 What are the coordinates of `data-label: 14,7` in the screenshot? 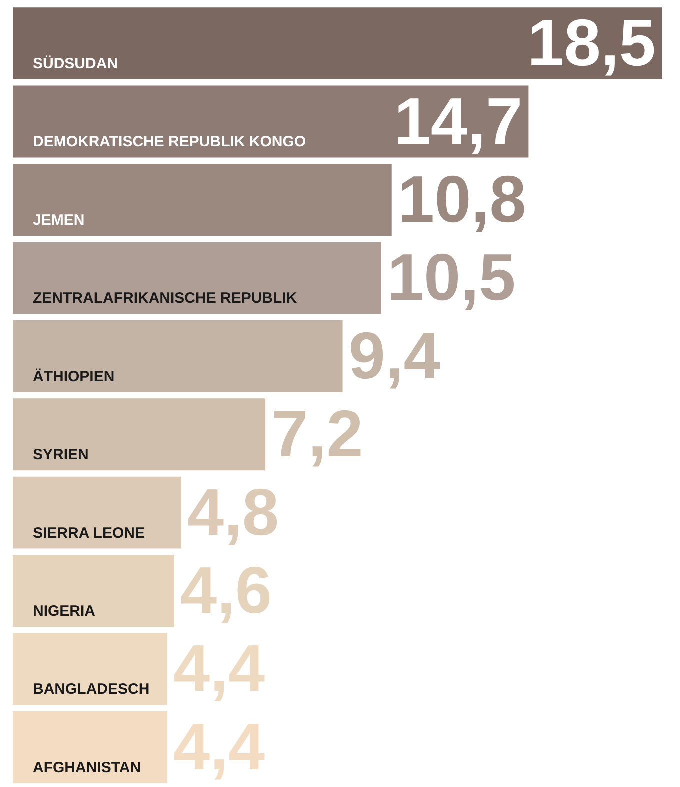 It's located at (458, 121).